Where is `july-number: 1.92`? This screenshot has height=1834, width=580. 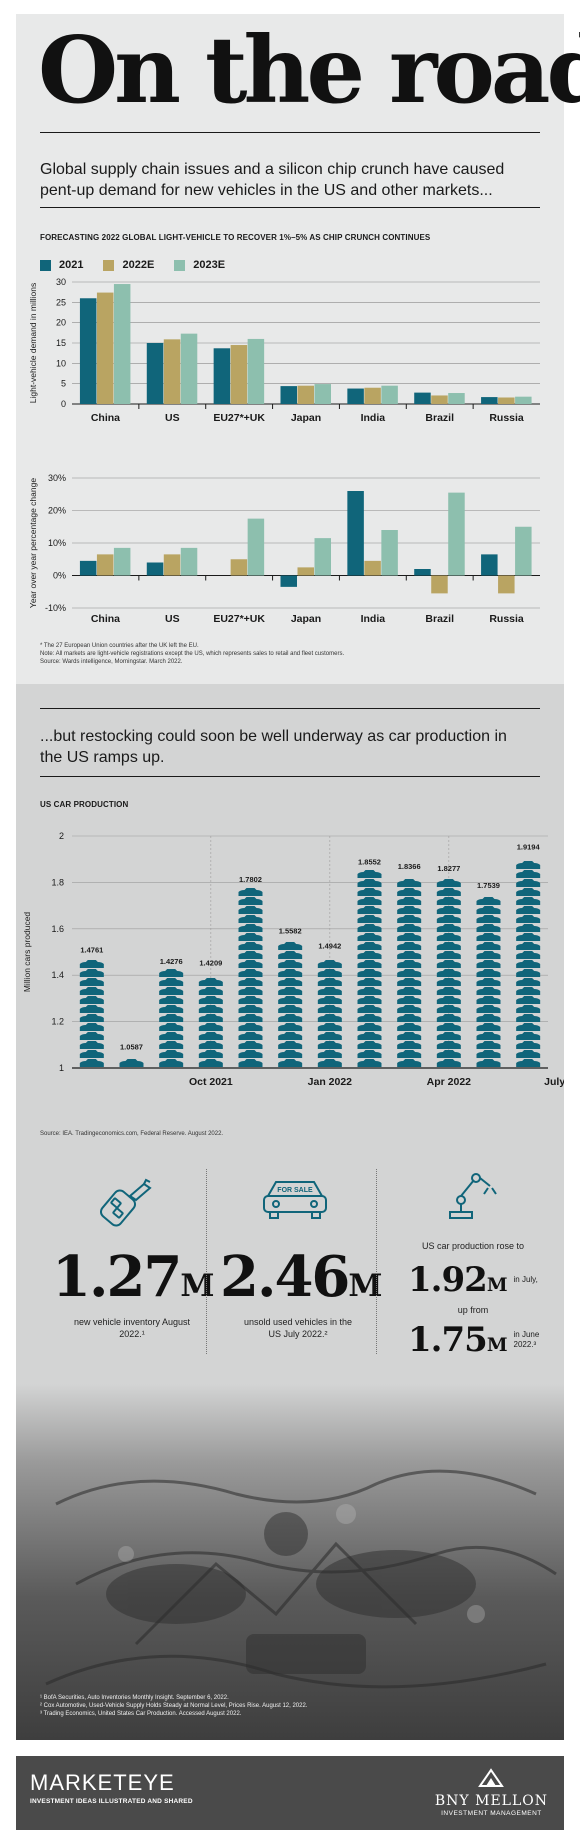 july-number: 1.92 is located at coordinates (448, 1280).